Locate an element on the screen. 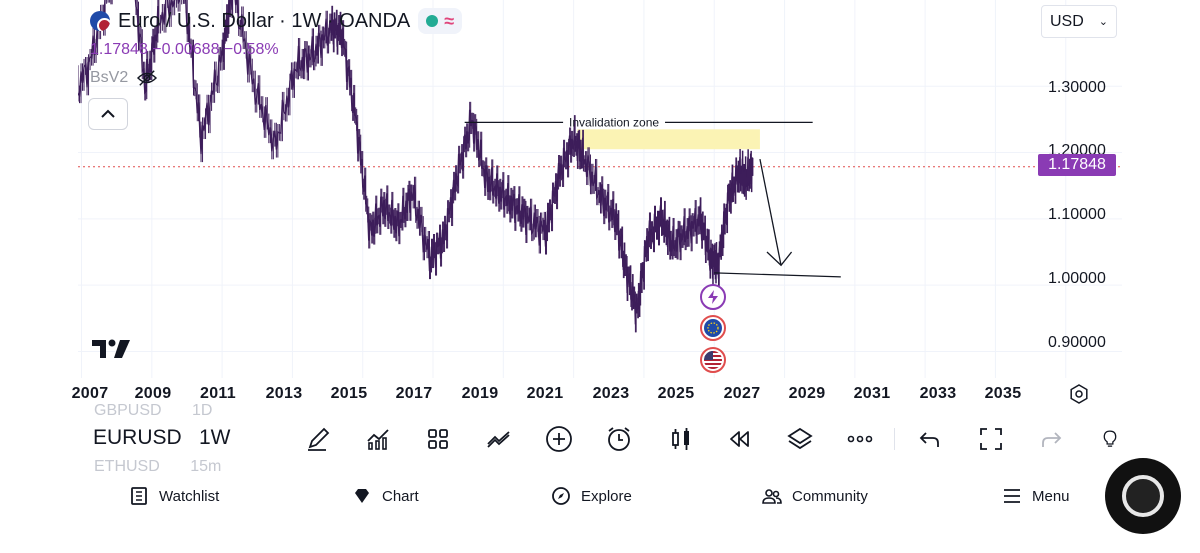  time-axis-label: 2029 is located at coordinates (807, 393).